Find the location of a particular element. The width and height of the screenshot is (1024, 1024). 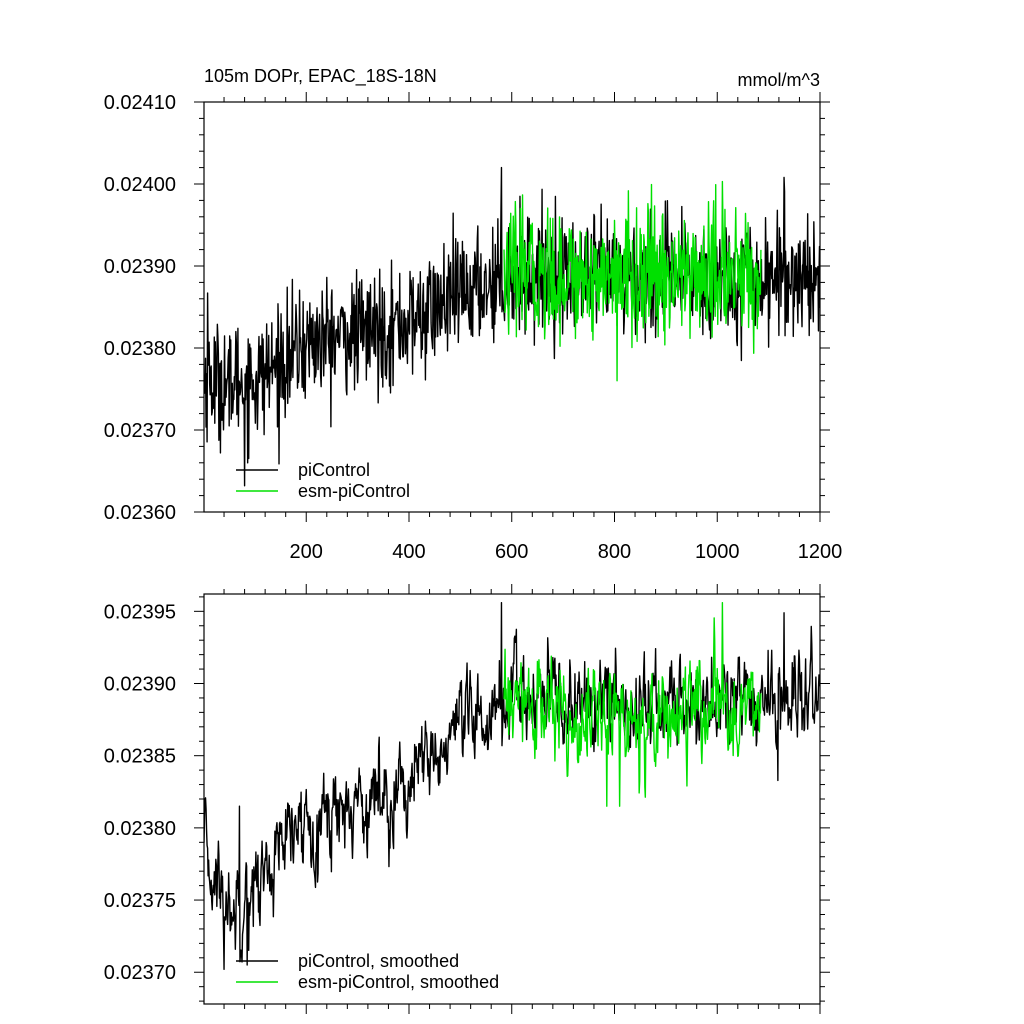

y-tick-label: 0.02395 is located at coordinates (140, 612).